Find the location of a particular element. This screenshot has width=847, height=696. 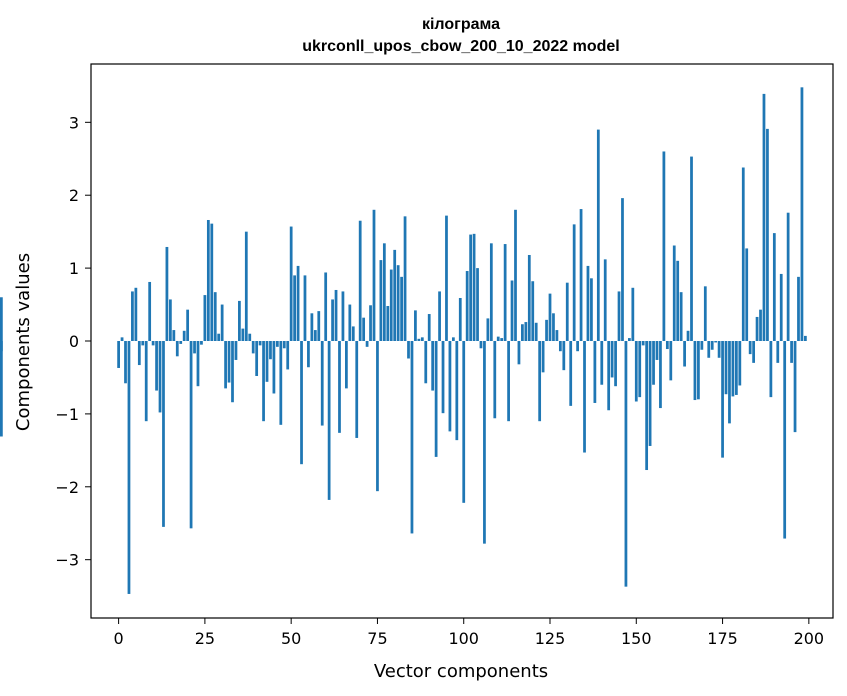

y-tick-label: 2 is located at coordinates (74, 195).